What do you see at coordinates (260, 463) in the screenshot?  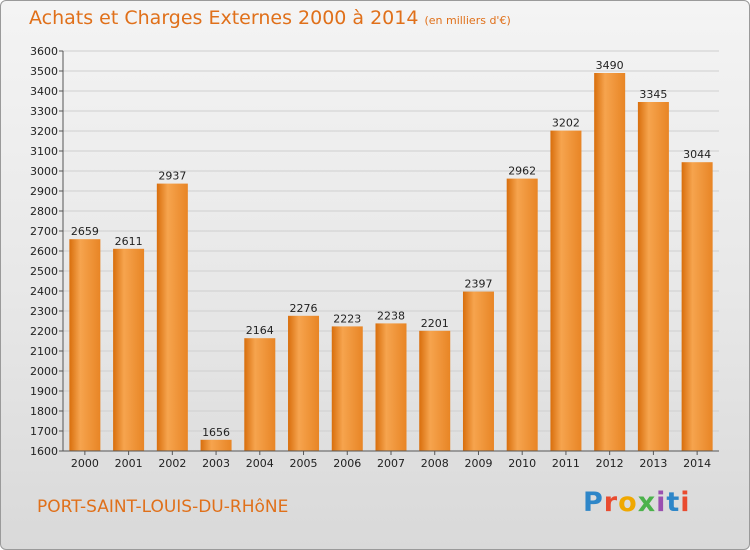 I see `x-tick-label: 2004` at bounding box center [260, 463].